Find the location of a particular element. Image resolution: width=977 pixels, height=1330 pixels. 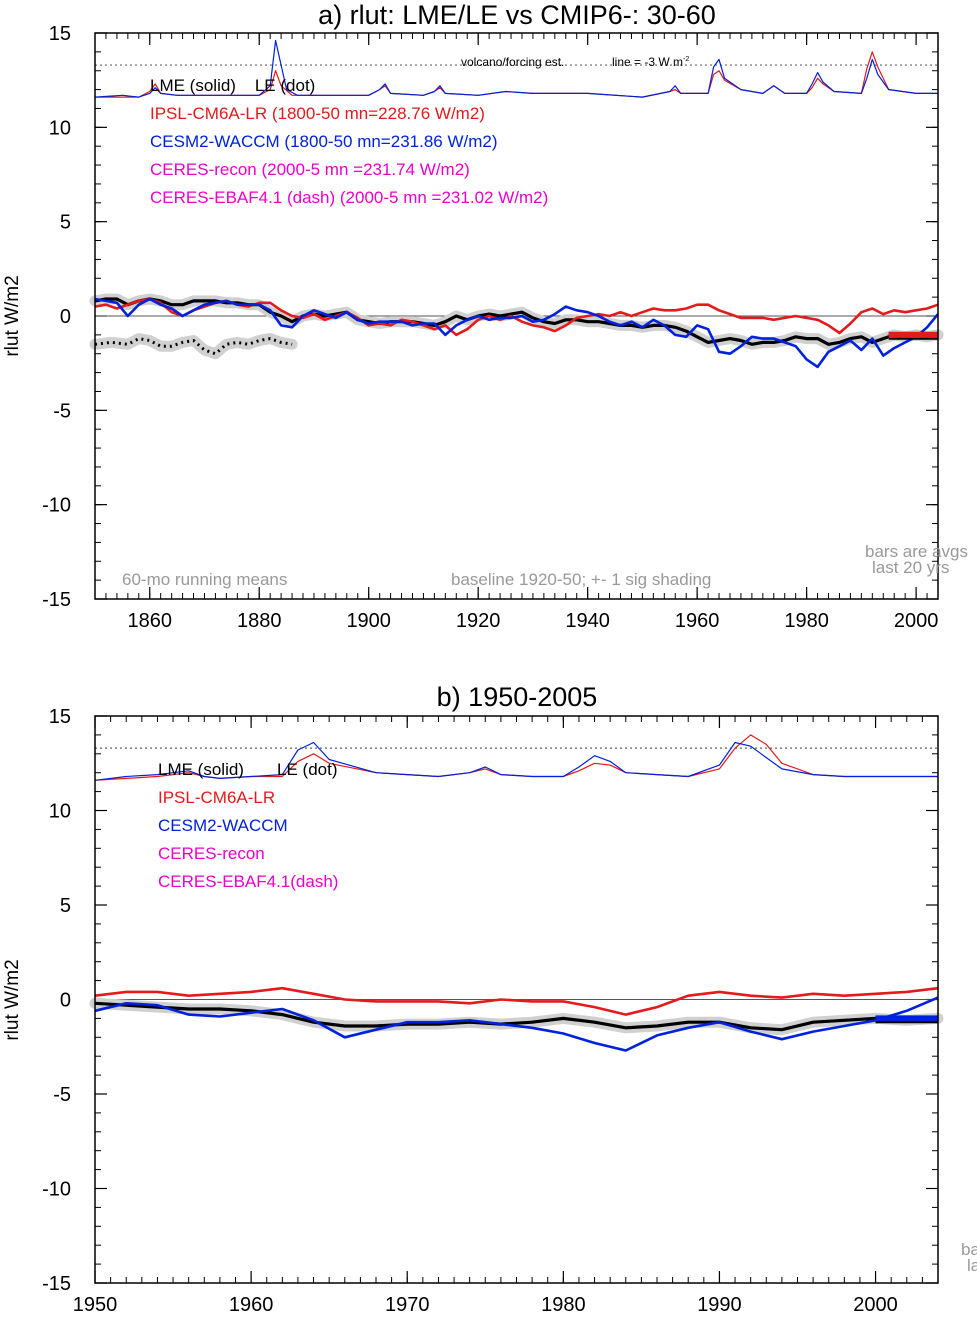

x-tick-label: 1920 is located at coordinates (478, 621).